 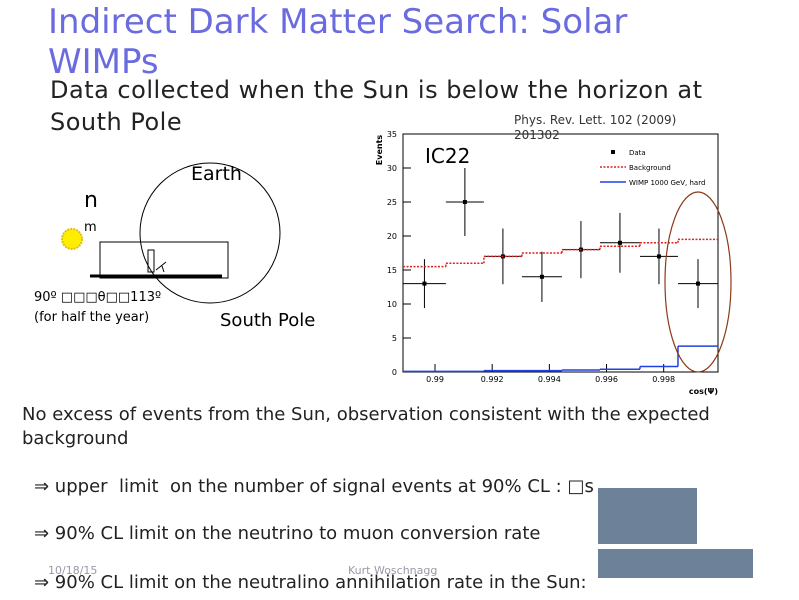 I want to click on y-tick-label: 15, so click(x=392, y=270).